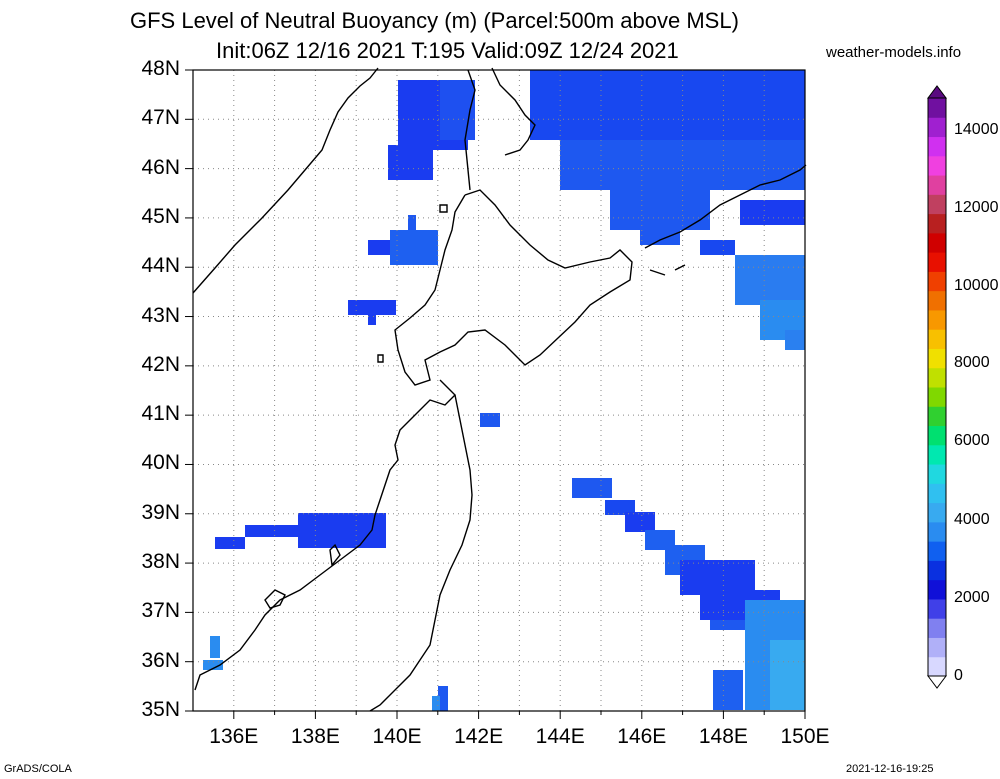 The image size is (1000, 779). Describe the element at coordinates (160, 68) in the screenshot. I see `latitude-label: 48N` at that location.